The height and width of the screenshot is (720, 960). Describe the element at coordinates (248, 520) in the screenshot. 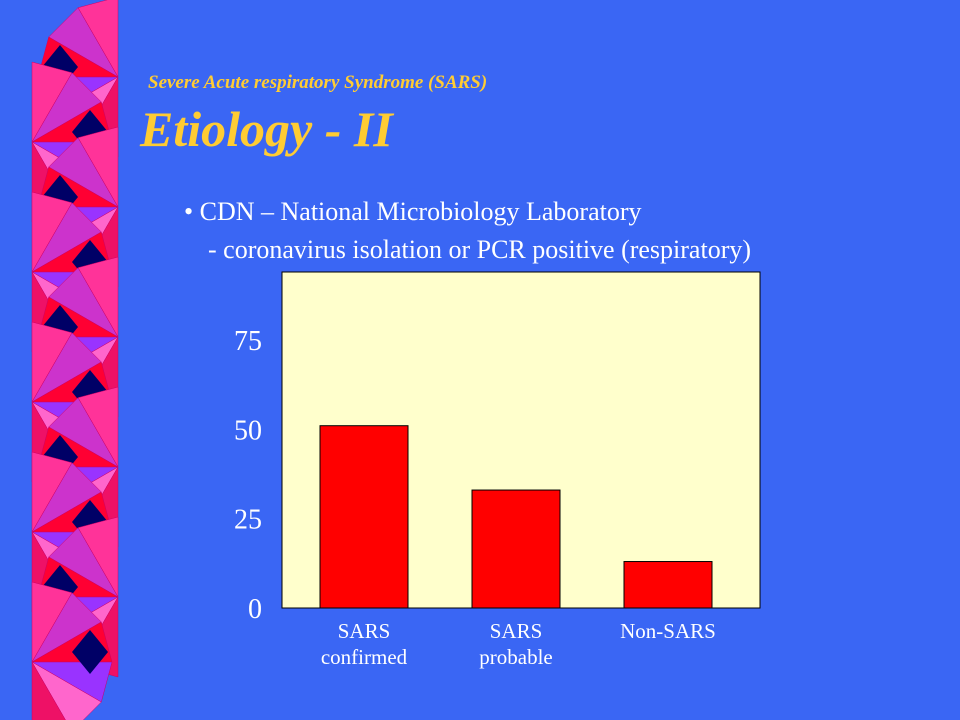

I see `y-tick-label: 25` at that location.